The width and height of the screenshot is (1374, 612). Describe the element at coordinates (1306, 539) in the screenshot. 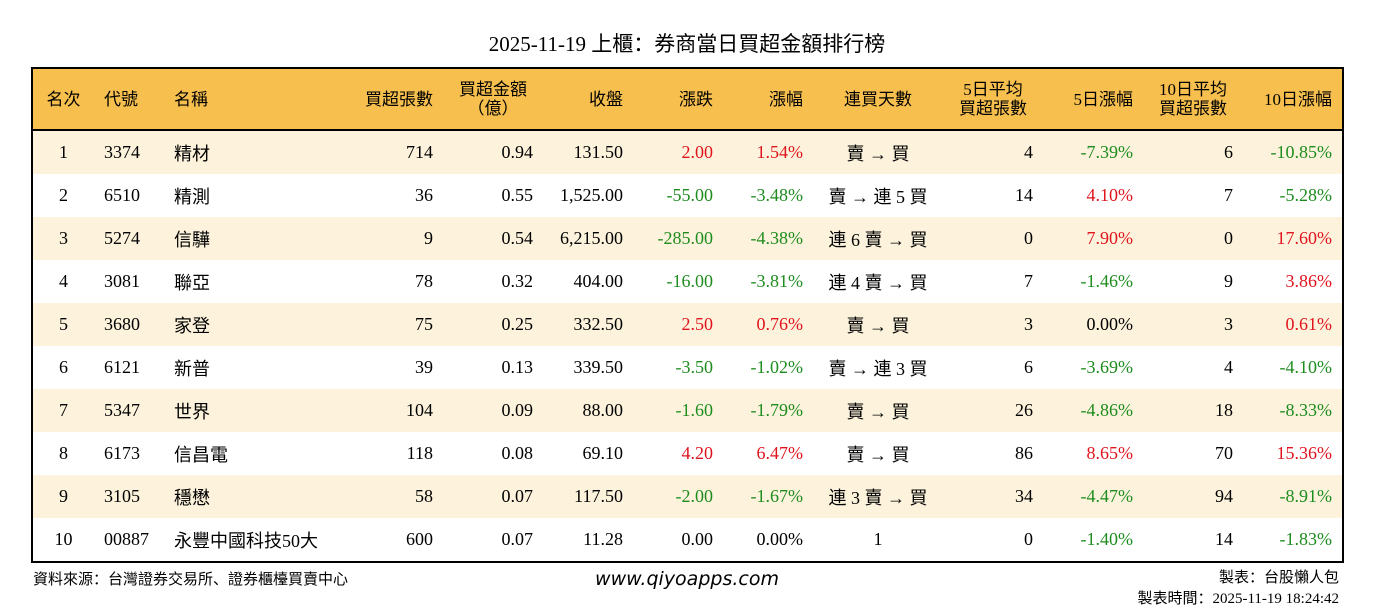

I see `table-cell: -1.83%` at that location.